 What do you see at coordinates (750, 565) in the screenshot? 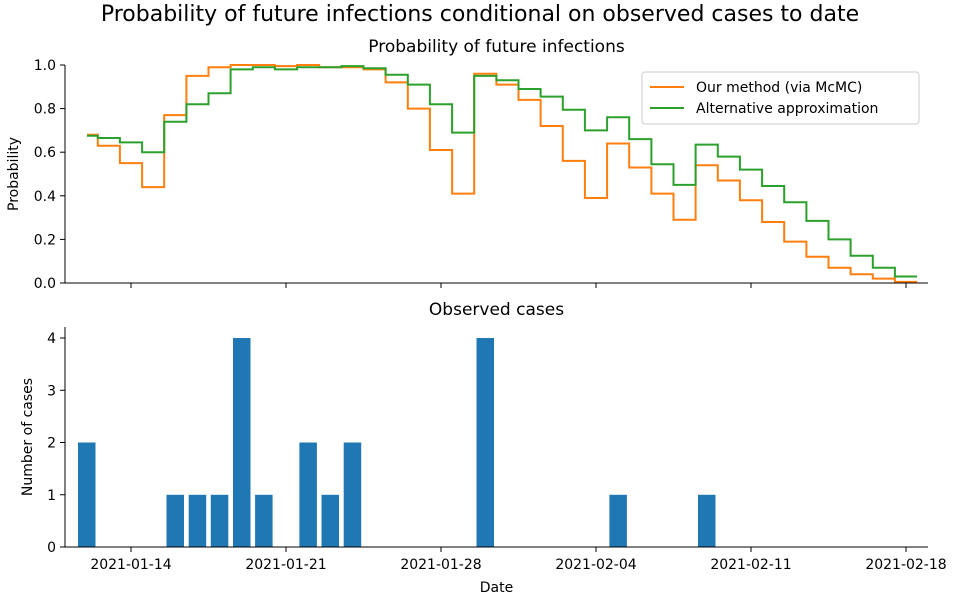
I see `x-tick-label: 2021-02-11` at bounding box center [750, 565].